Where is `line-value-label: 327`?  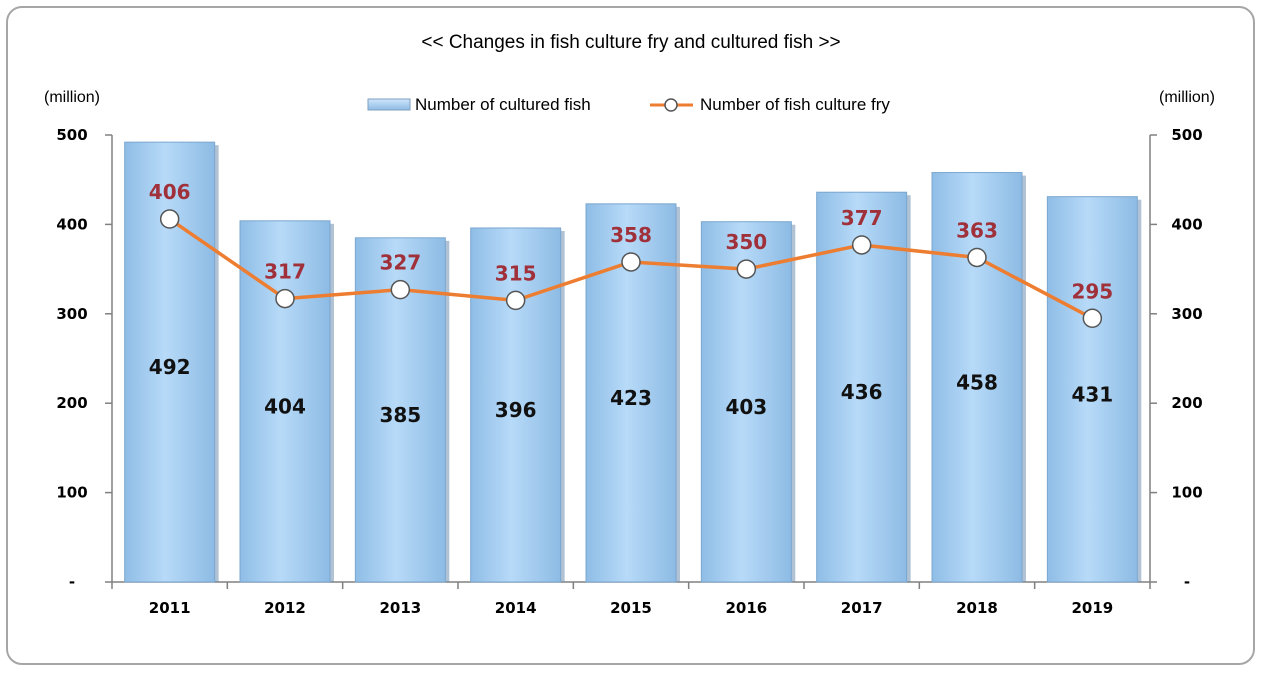
line-value-label: 327 is located at coordinates (400, 263).